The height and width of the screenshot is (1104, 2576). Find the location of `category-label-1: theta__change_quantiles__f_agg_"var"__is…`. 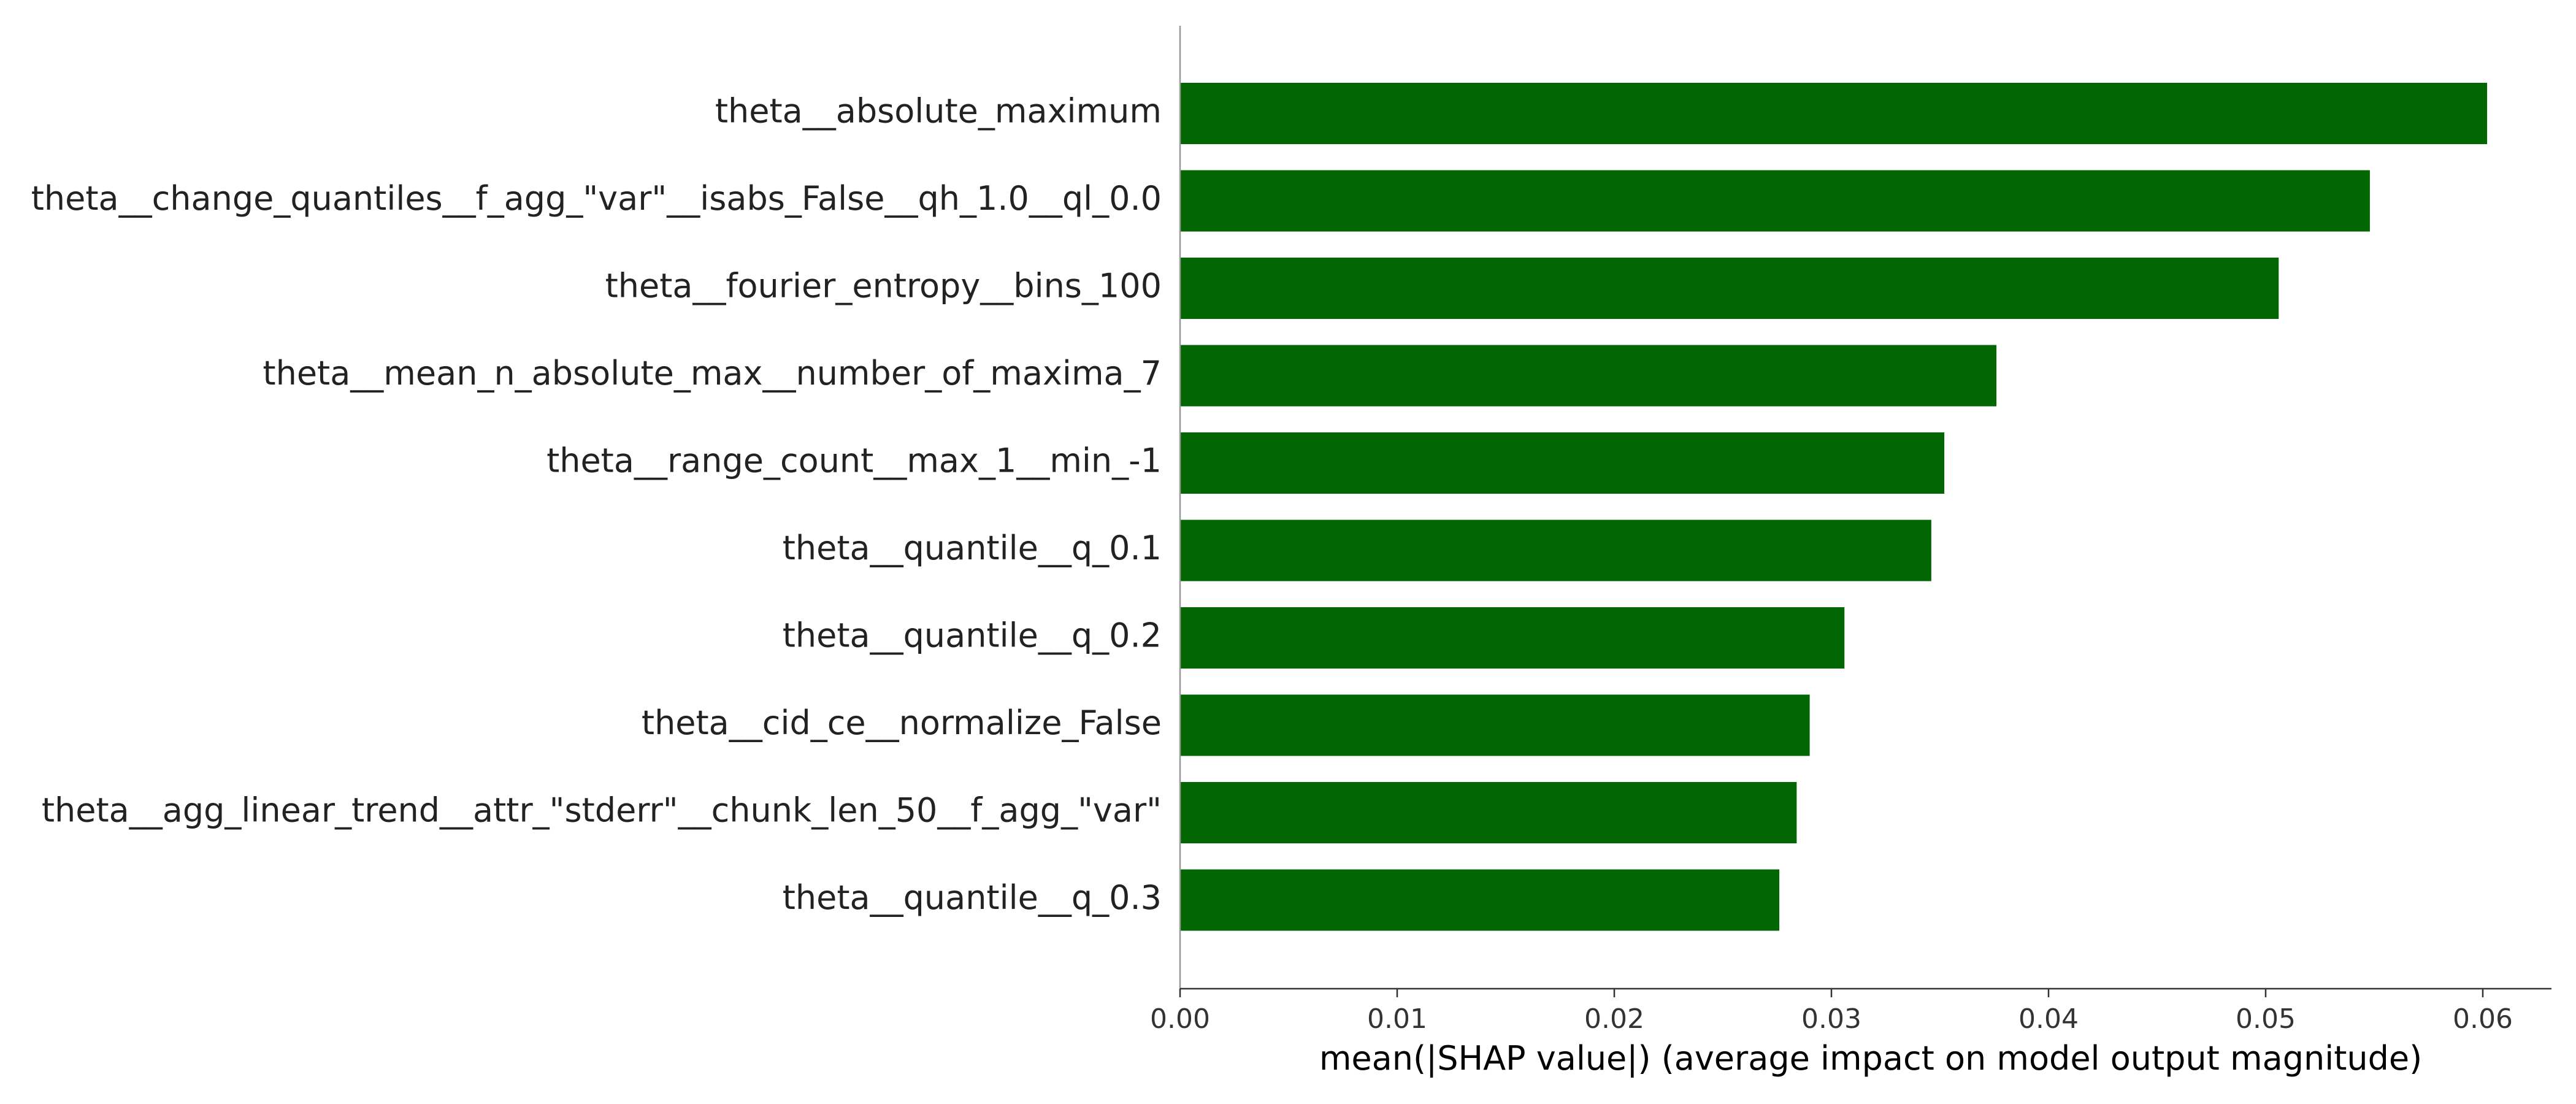

category-label-1: theta__change_quantiles__f_agg_"var"__is… is located at coordinates (596, 198).